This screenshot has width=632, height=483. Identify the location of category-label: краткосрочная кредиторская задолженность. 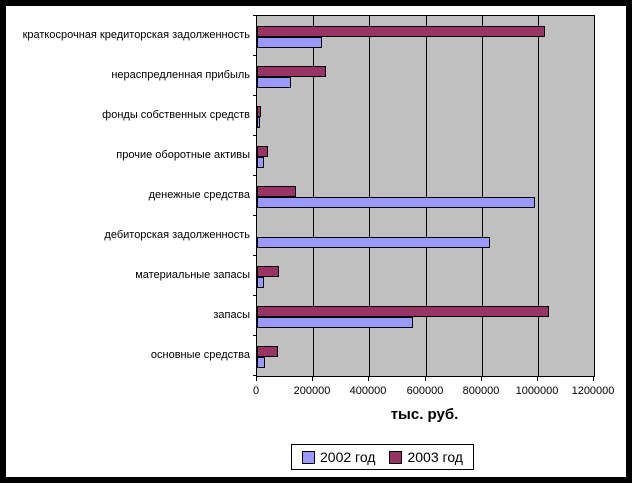
(136, 35).